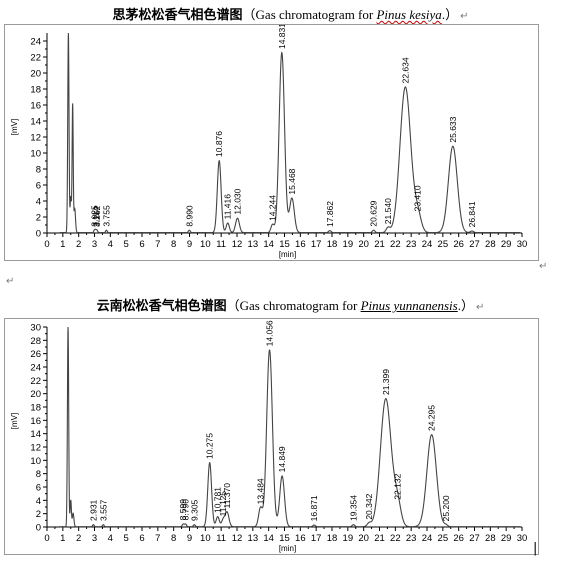 The width and height of the screenshot is (581, 568). Describe the element at coordinates (472, 214) in the screenshot. I see `peak-label: 26.841` at that location.